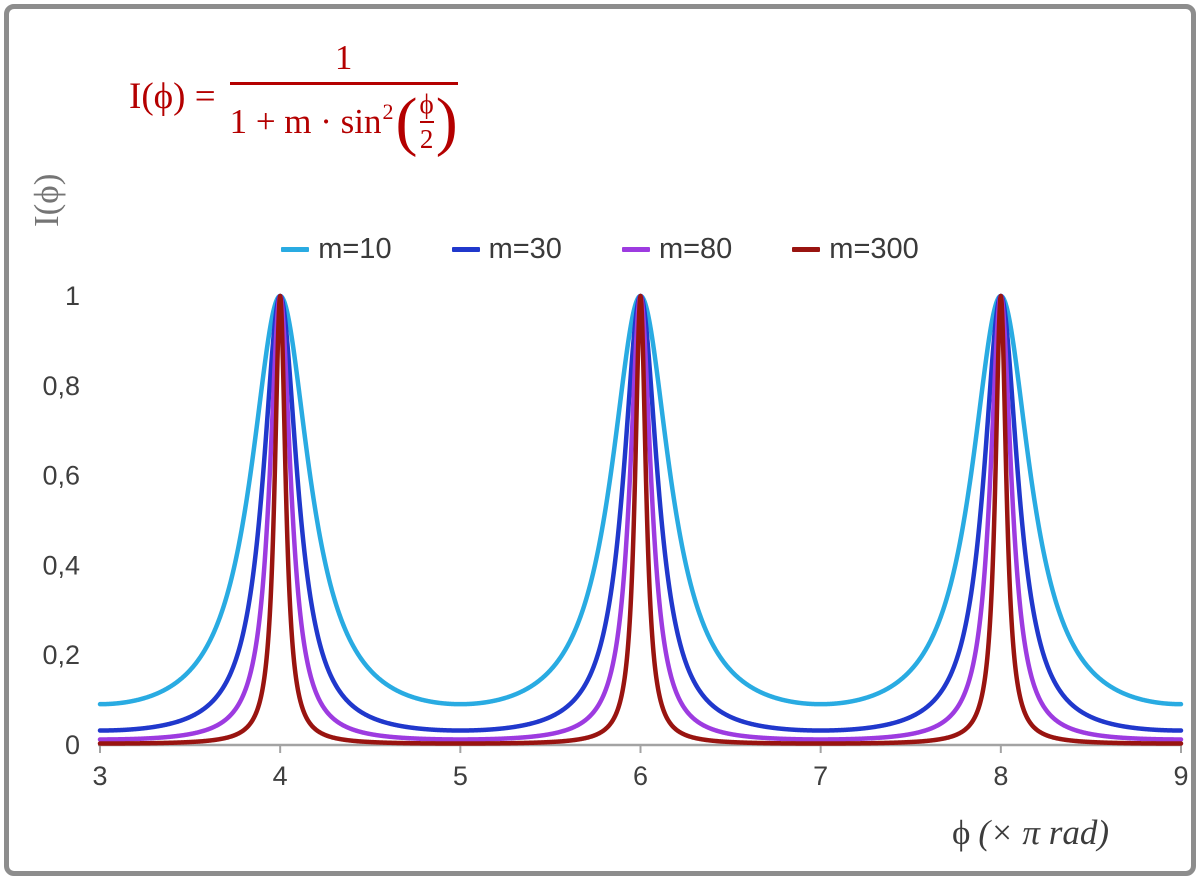 This screenshot has width=1200, height=880. I want to click on x-axis-title: ϕ (× π rad), so click(1030, 833).